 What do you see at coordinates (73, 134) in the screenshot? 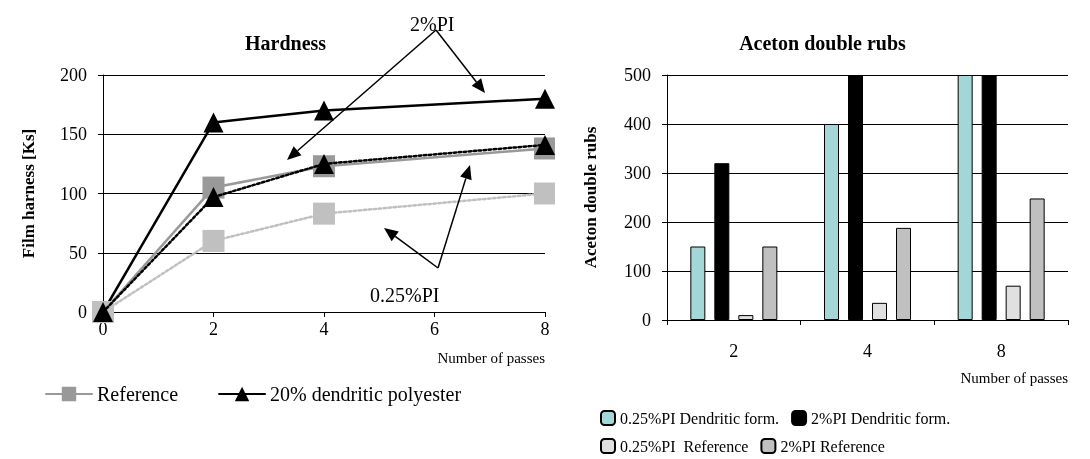
I see `y-tick-label: 150` at bounding box center [73, 134].